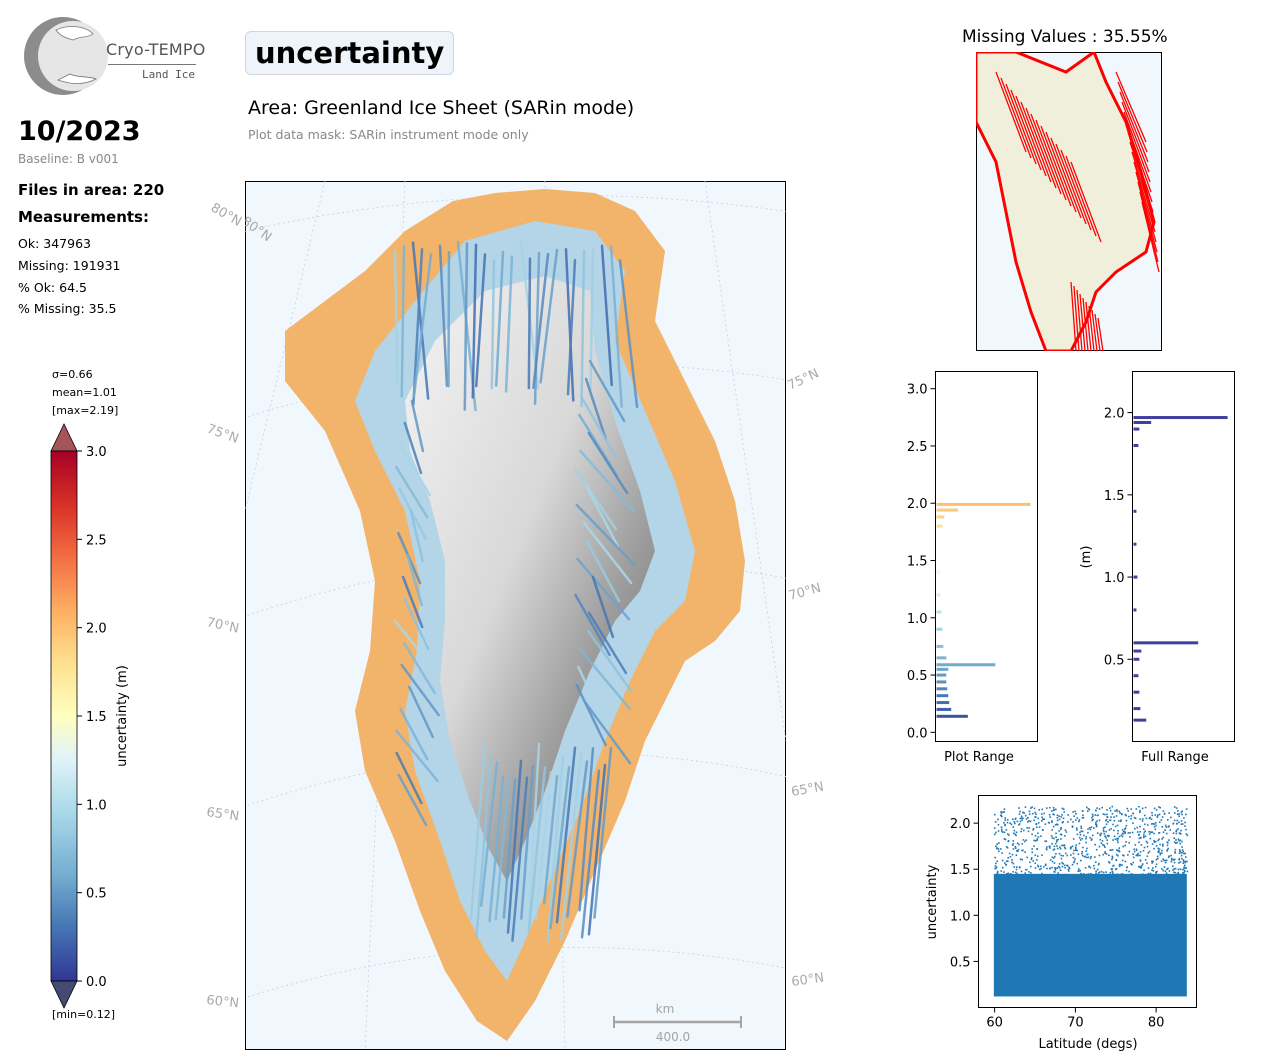  Describe the element at coordinates (69, 265) in the screenshot. I see `stat-missing: Missing: 191931` at that location.